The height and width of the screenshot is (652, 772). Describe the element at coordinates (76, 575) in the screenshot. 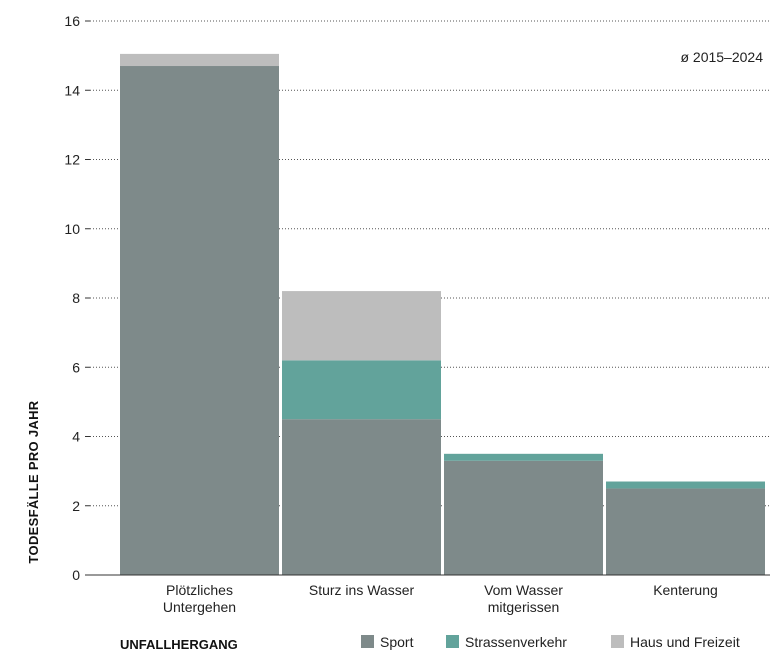

I see `y-tick-label: 0` at that location.